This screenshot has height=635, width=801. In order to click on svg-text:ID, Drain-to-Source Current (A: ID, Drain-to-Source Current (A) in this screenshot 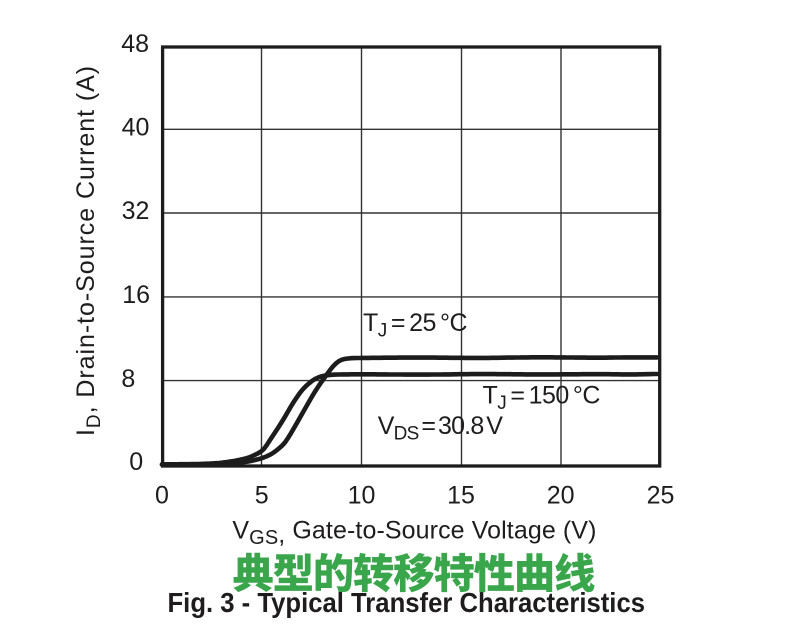, I will do `click(88, 250)`.